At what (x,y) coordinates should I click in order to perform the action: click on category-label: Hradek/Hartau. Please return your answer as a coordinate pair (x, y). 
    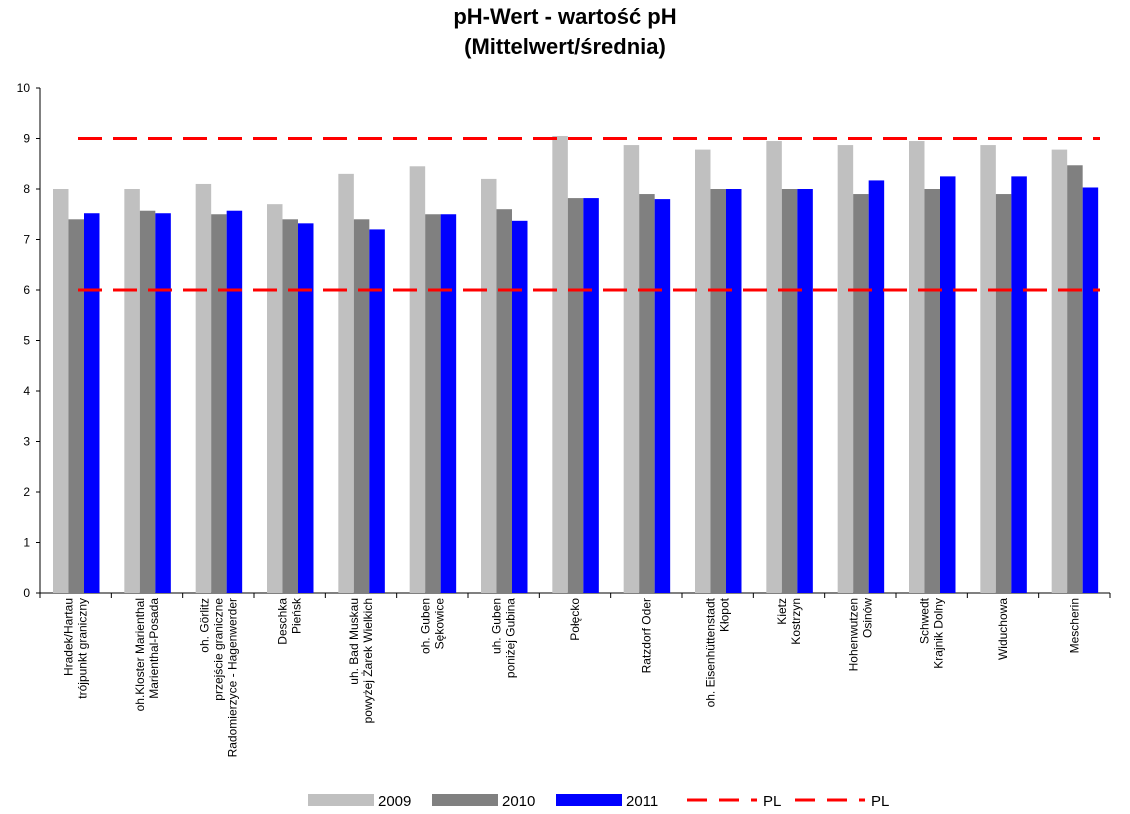
    Looking at the image, I should click on (69, 637).